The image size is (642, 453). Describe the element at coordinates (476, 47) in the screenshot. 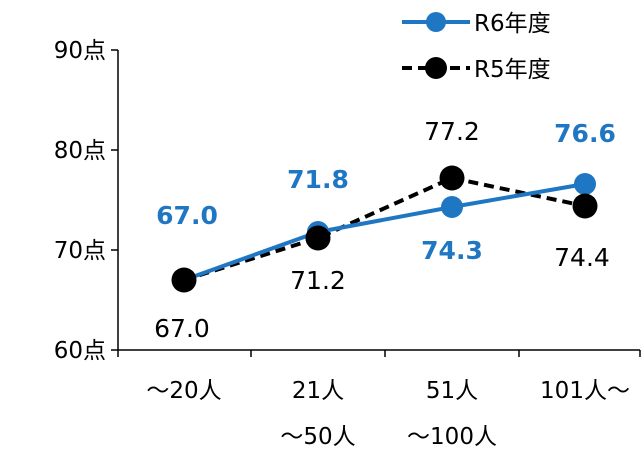

I see `legend: R6年度 R5年度` at that location.